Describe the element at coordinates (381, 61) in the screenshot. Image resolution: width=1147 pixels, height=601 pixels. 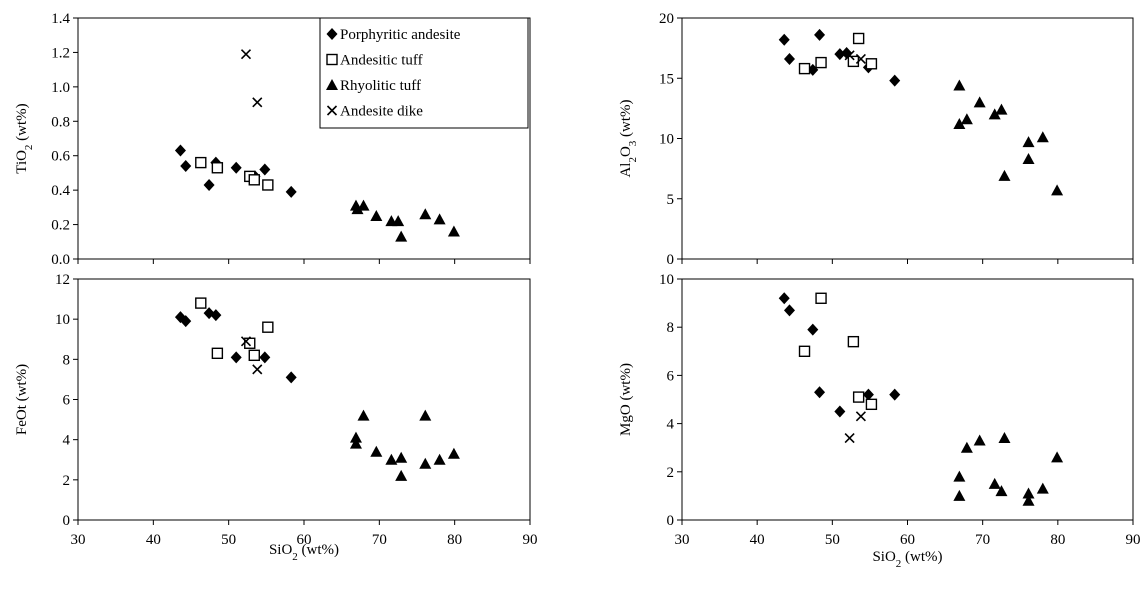
I see `legend-label: Andesitic tuff` at that location.